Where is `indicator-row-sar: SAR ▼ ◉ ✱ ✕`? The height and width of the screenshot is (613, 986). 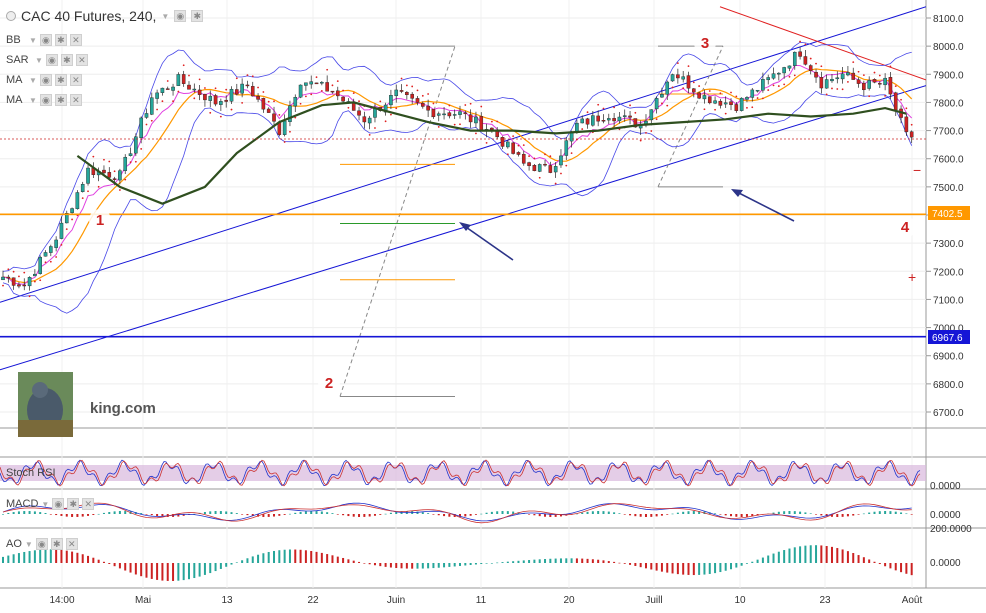 indicator-row-sar: SAR ▼ ◉ ✱ ✕ is located at coordinates (47, 60).